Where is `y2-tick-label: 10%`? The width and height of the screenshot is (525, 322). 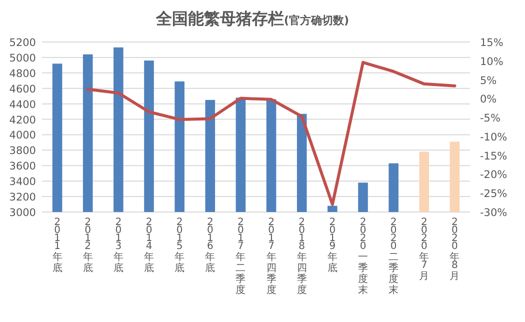
y2-tick-label: 10% is located at coordinates (492, 62).